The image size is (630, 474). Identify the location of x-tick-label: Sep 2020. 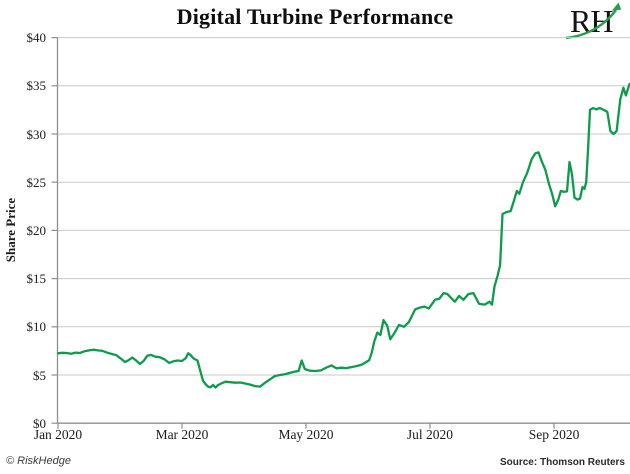
(554, 434).